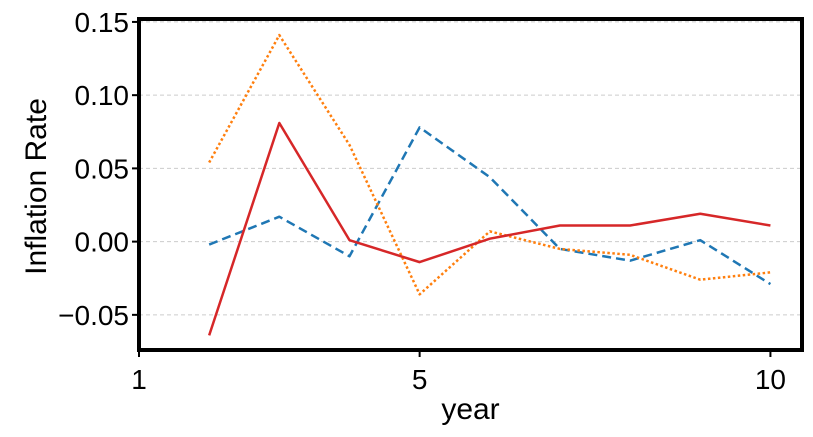  Describe the element at coordinates (139, 379) in the screenshot. I see `x-tick-label: 1` at that location.